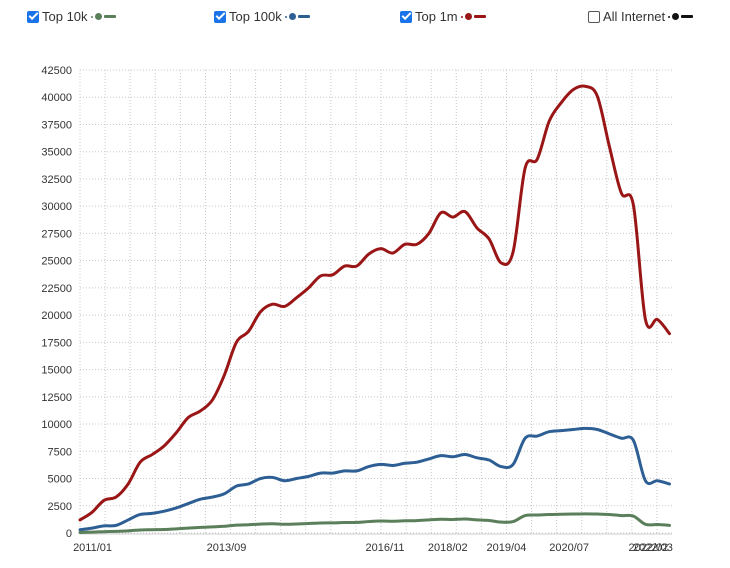  Describe the element at coordinates (56, 343) in the screenshot. I see `y-tick-label: 17500` at that location.